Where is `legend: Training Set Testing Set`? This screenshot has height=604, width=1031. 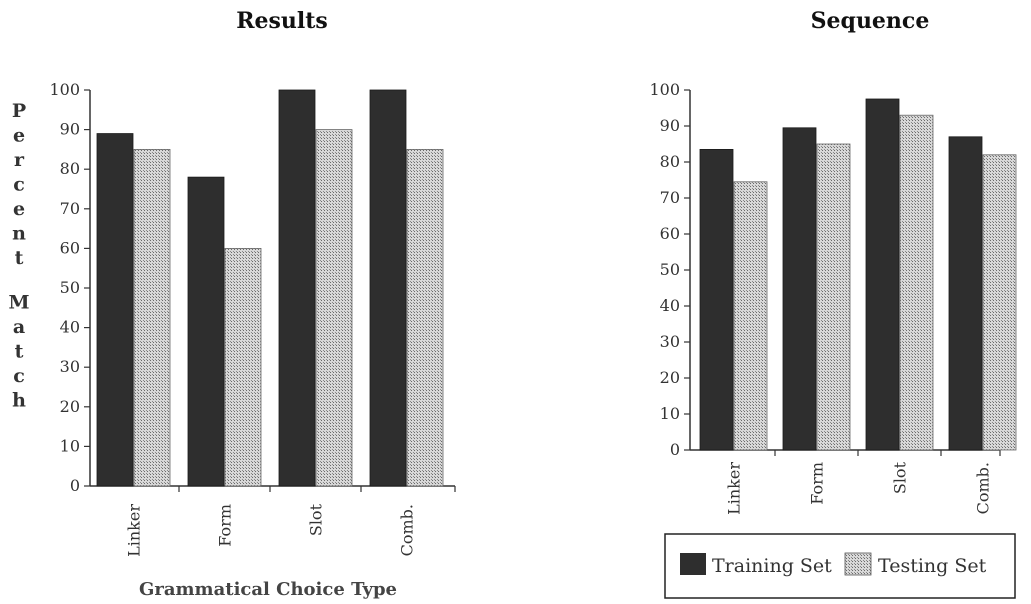
legend: Training Set Testing Set is located at coordinates (840, 566).